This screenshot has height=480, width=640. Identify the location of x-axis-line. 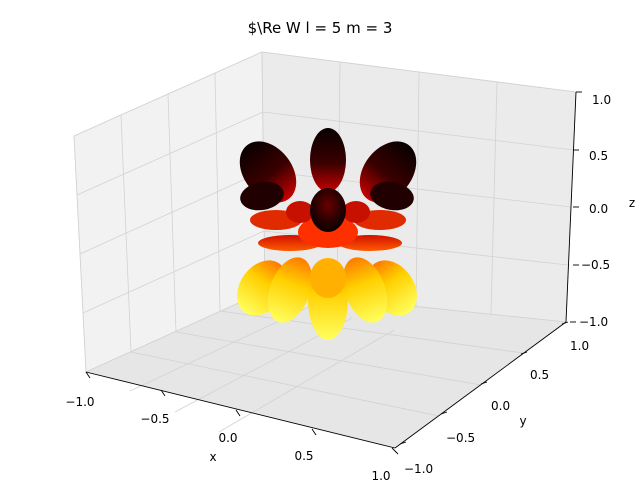
(240, 410).